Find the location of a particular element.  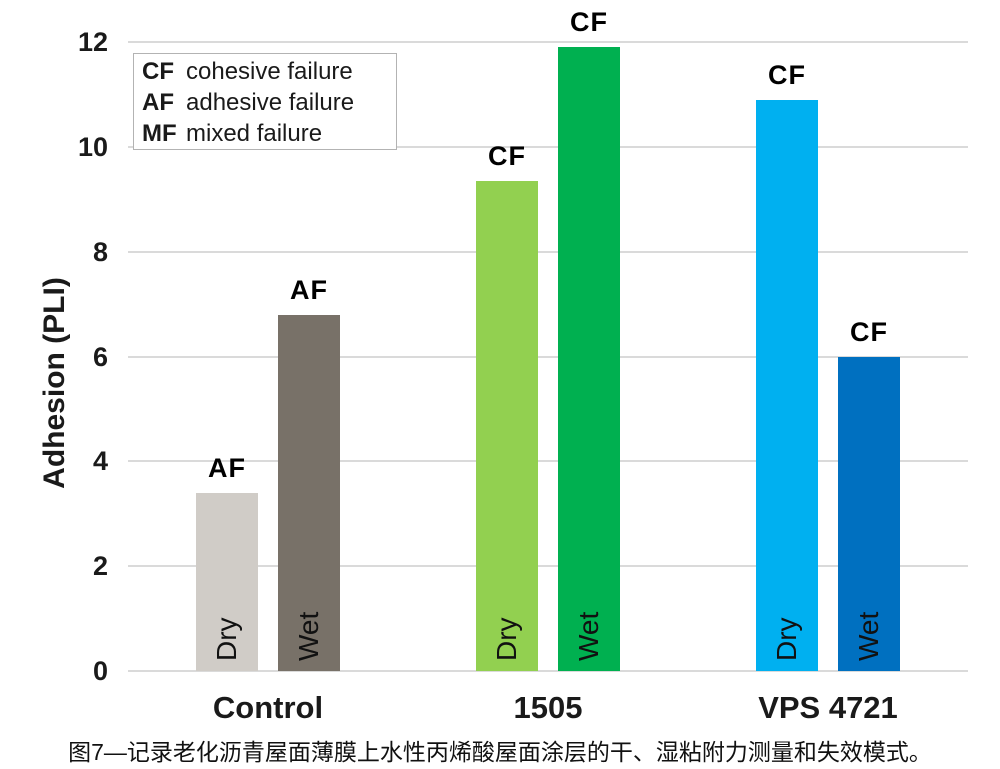

y-tick-label: 2 is located at coordinates (100, 566).